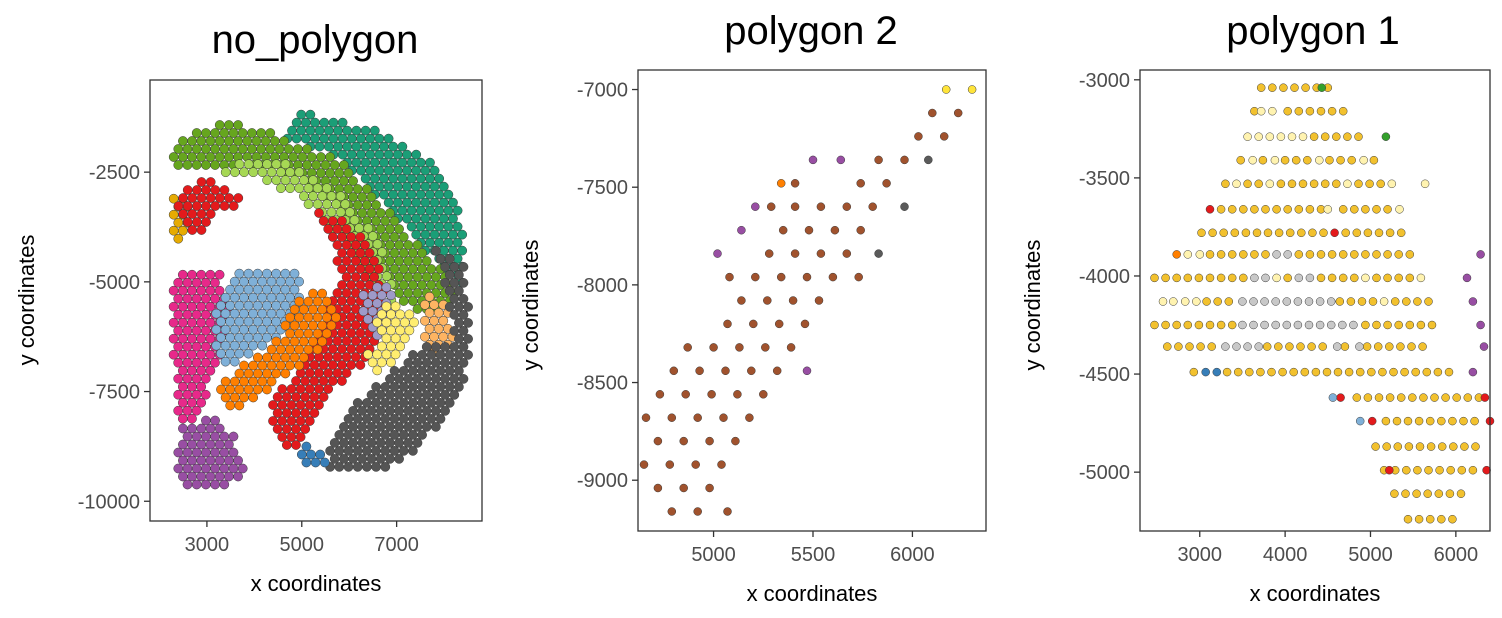  I want to click on y-tick-label: -3000, so click(1104, 81).